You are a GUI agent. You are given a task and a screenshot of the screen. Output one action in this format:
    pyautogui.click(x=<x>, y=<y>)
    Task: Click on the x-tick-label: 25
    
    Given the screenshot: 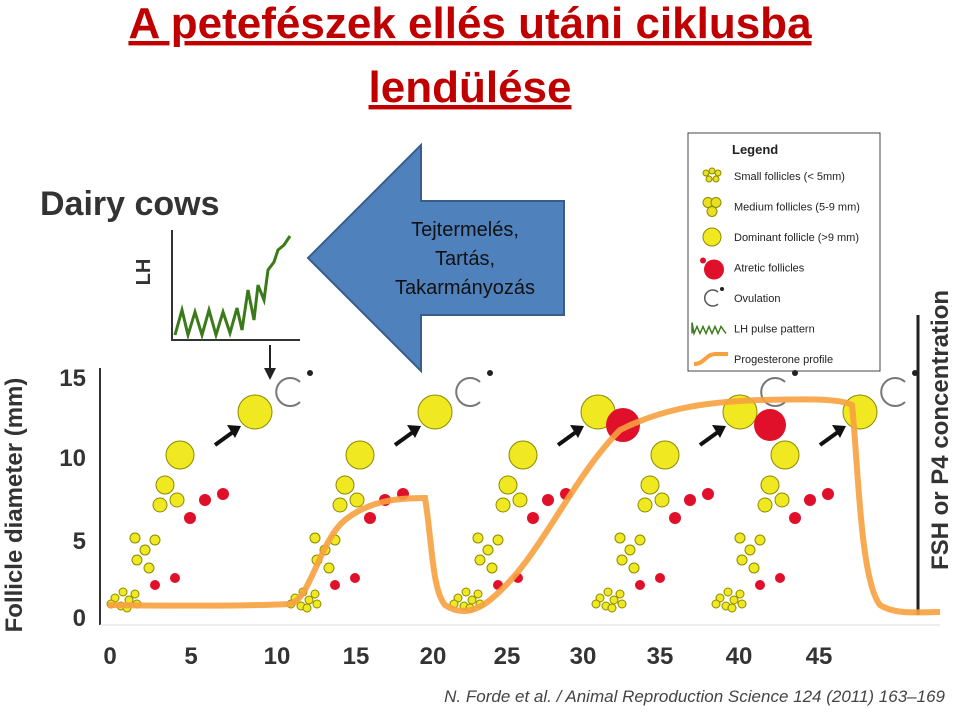 What is the action you would take?
    pyautogui.click(x=507, y=656)
    